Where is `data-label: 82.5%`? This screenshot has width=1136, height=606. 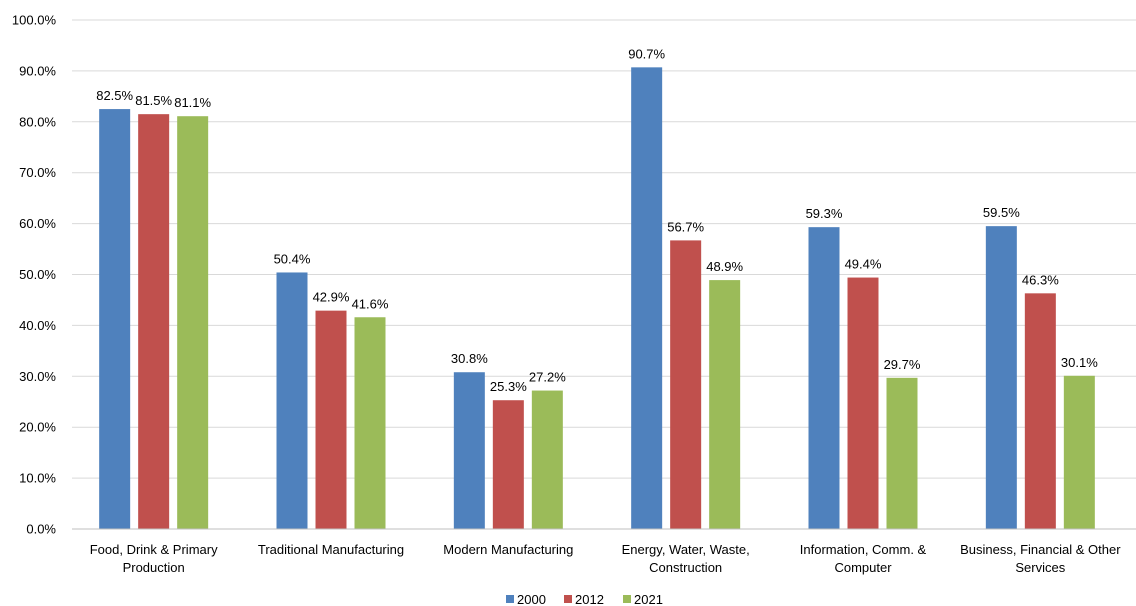
data-label: 82.5% is located at coordinates (114, 95).